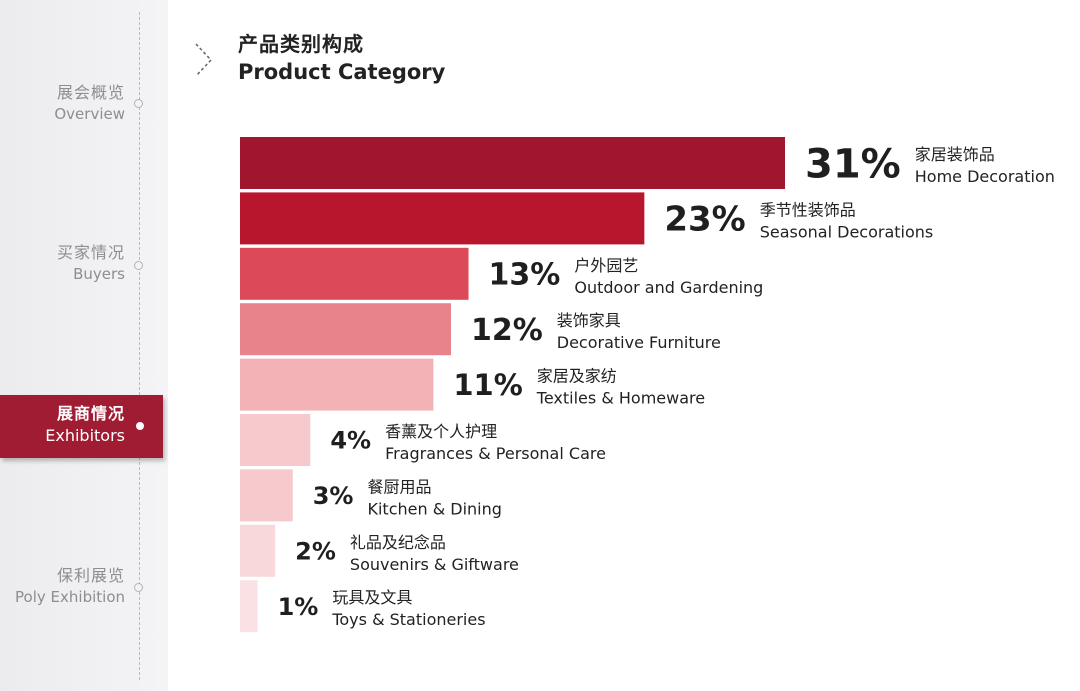 Image resolution: width=1080 pixels, height=691 pixels. I want to click on value-label: 31%, so click(853, 164).